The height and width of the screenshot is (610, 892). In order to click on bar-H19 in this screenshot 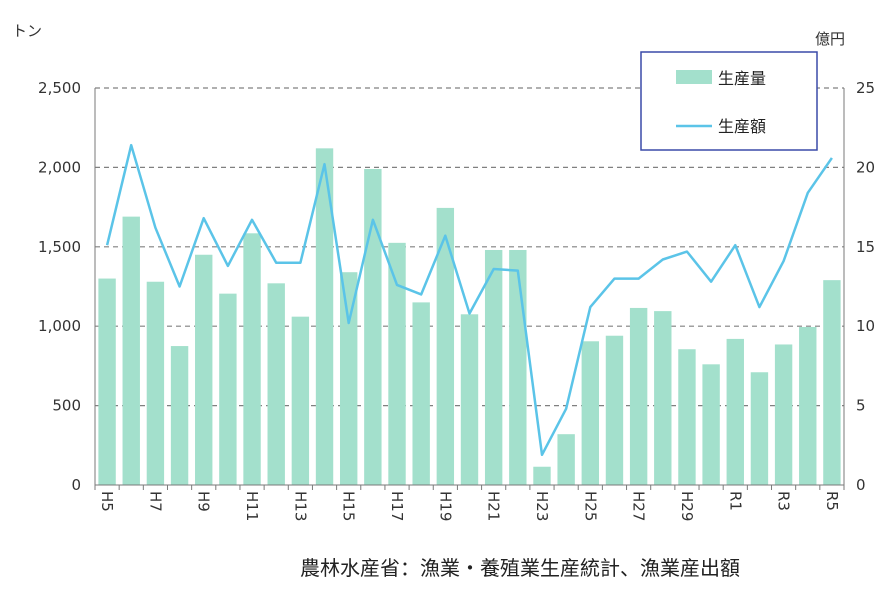, I will do `click(445, 346)`.